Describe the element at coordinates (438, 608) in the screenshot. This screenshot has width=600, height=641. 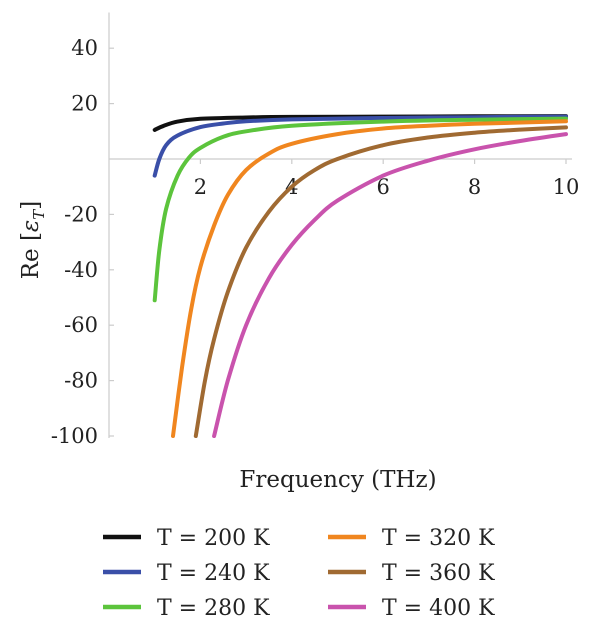
I see `legend-label: T = 400 K` at that location.